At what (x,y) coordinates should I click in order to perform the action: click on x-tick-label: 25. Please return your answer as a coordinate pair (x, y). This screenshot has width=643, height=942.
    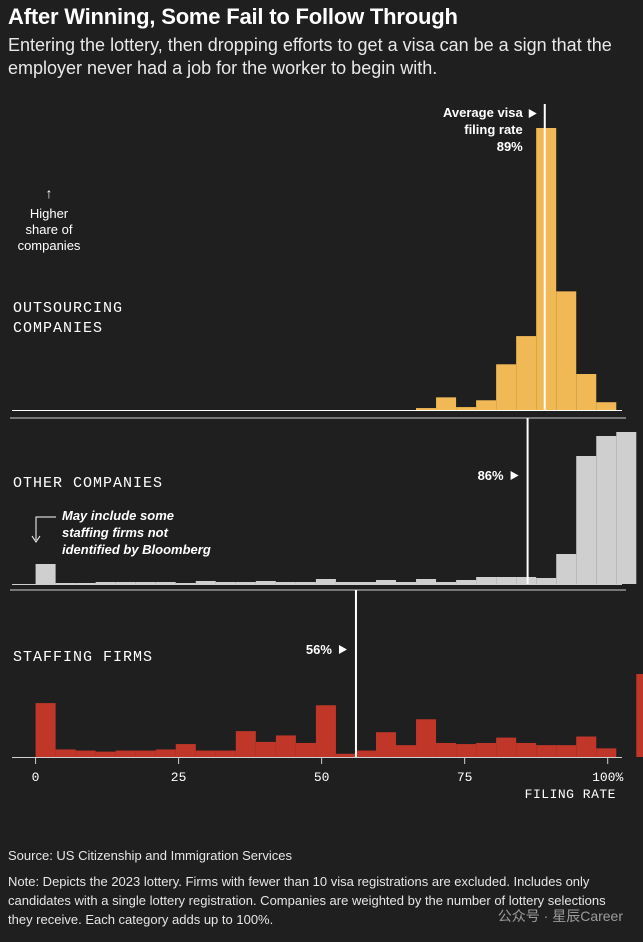
    Looking at the image, I should click on (179, 777).